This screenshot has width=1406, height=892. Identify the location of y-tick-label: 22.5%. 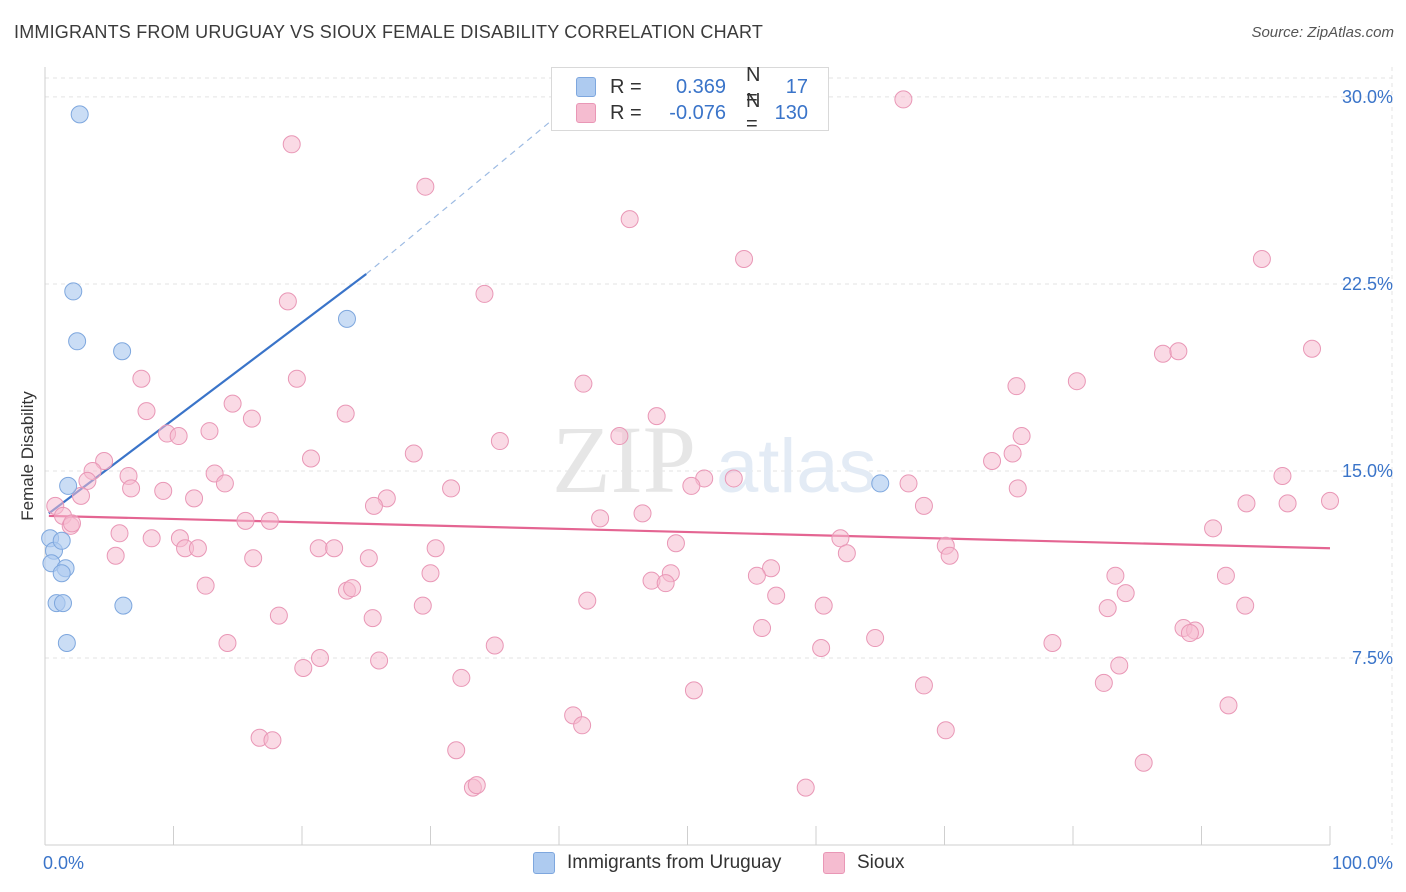
(1367, 284).